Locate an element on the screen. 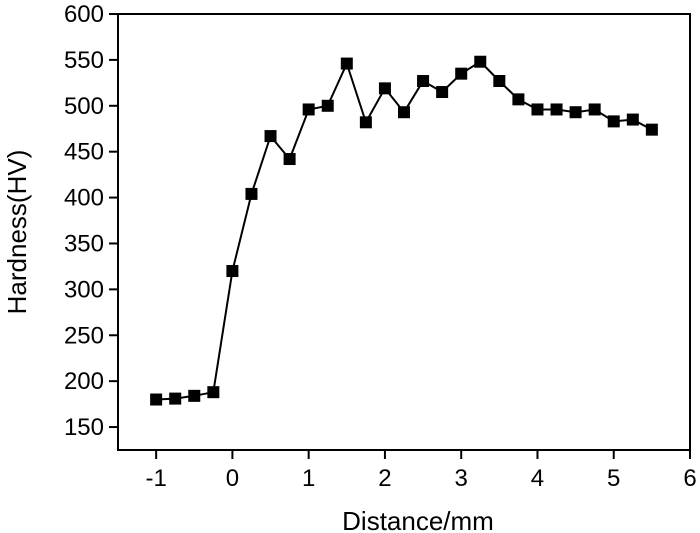 This screenshot has height=533, width=700. y-tick-label: 550 is located at coordinates (84, 60).